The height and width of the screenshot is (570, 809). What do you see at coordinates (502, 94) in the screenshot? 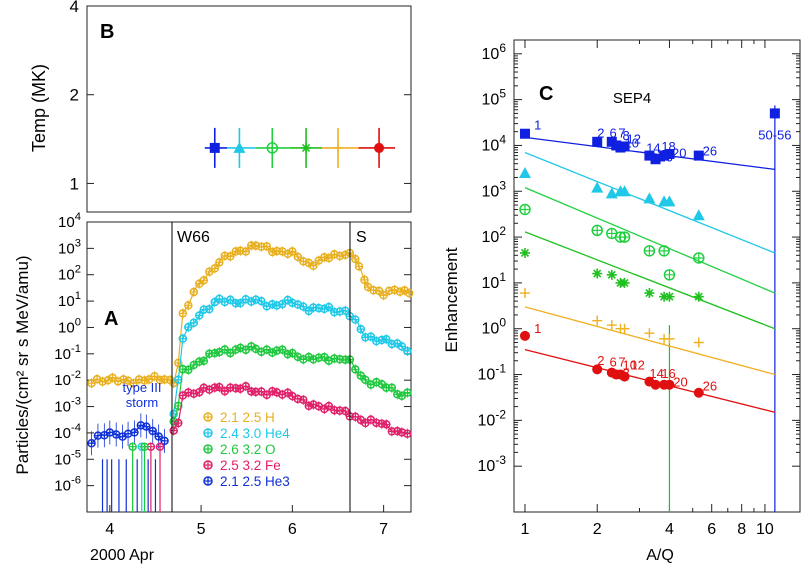
I see `tick-exponent: 5` at bounding box center [502, 94].